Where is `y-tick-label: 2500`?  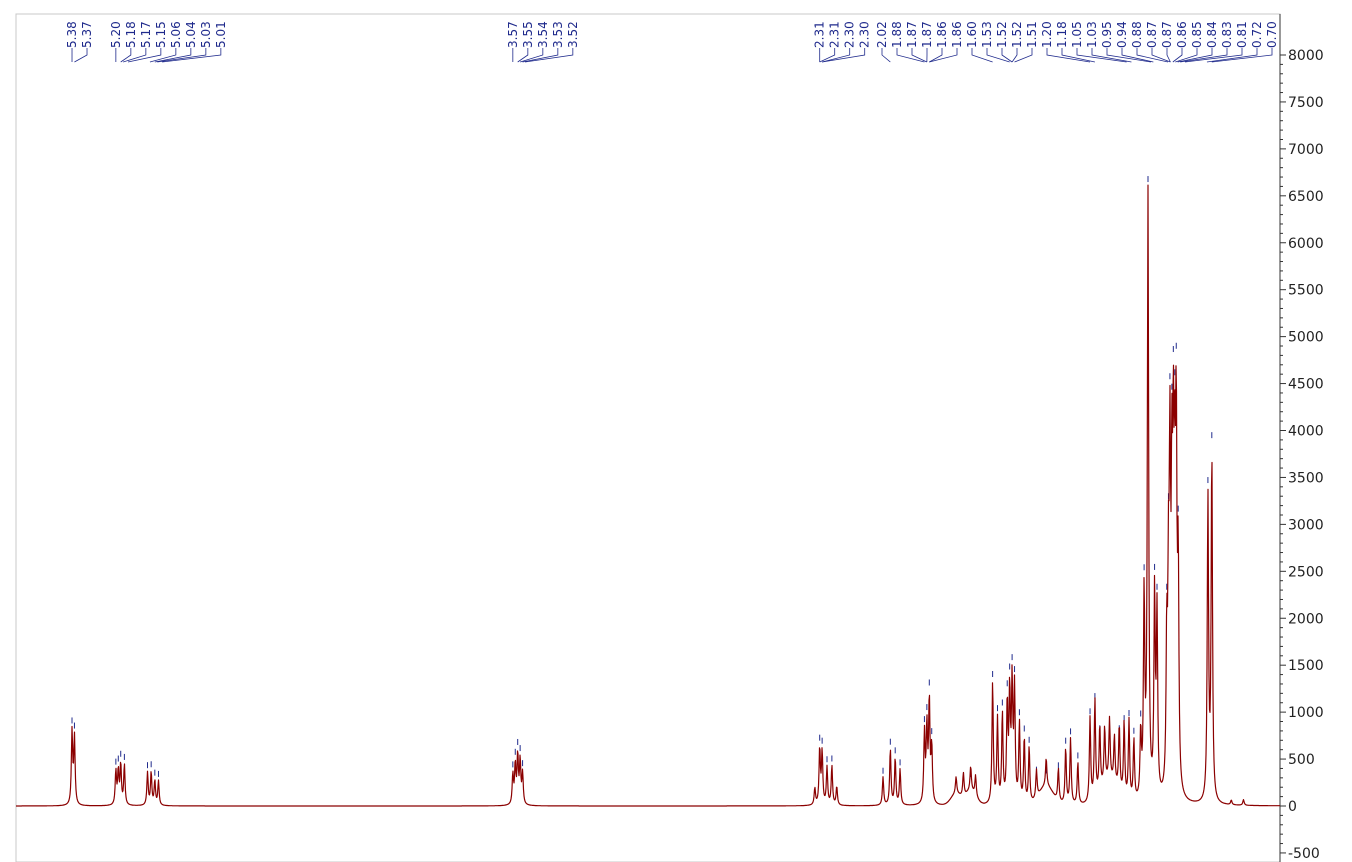 y-tick-label: 2500 is located at coordinates (1306, 572).